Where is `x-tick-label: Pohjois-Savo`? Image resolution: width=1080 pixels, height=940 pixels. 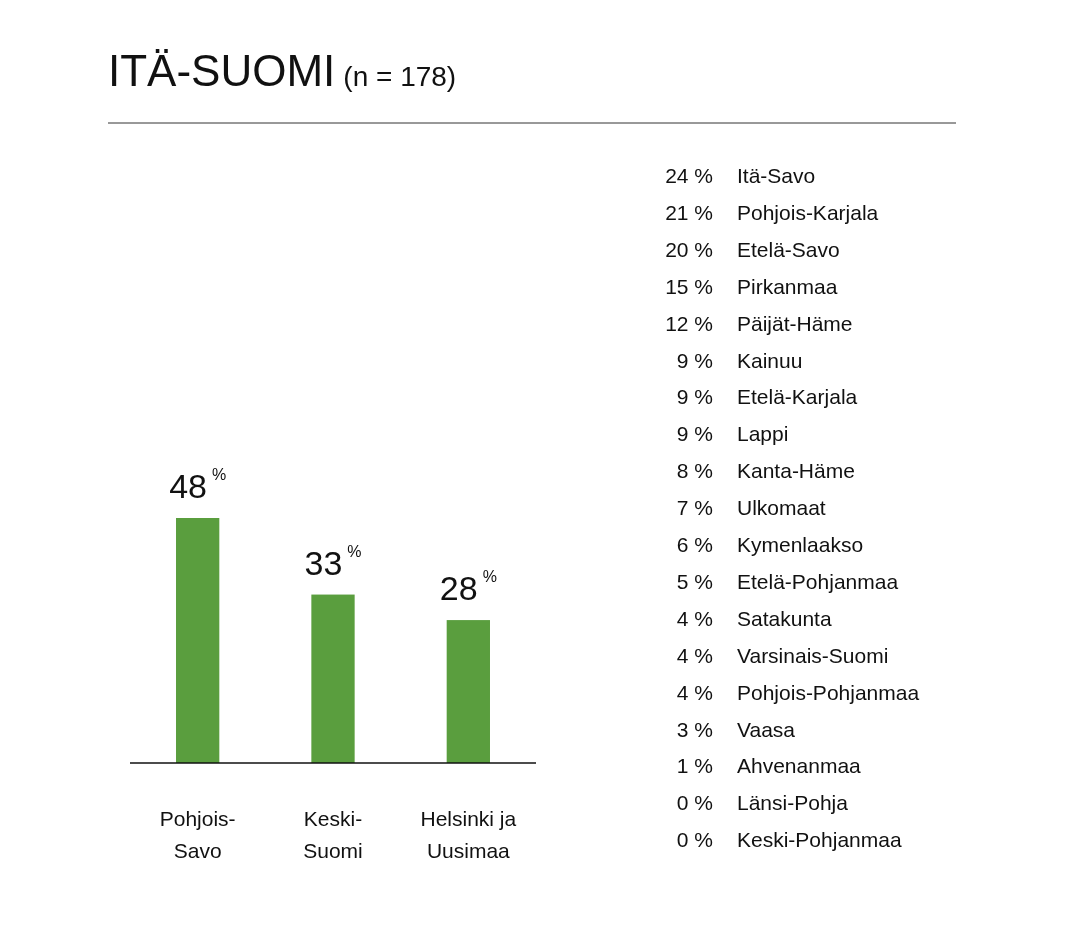 x-tick-label: Pohjois-Savo is located at coordinates (197, 834).